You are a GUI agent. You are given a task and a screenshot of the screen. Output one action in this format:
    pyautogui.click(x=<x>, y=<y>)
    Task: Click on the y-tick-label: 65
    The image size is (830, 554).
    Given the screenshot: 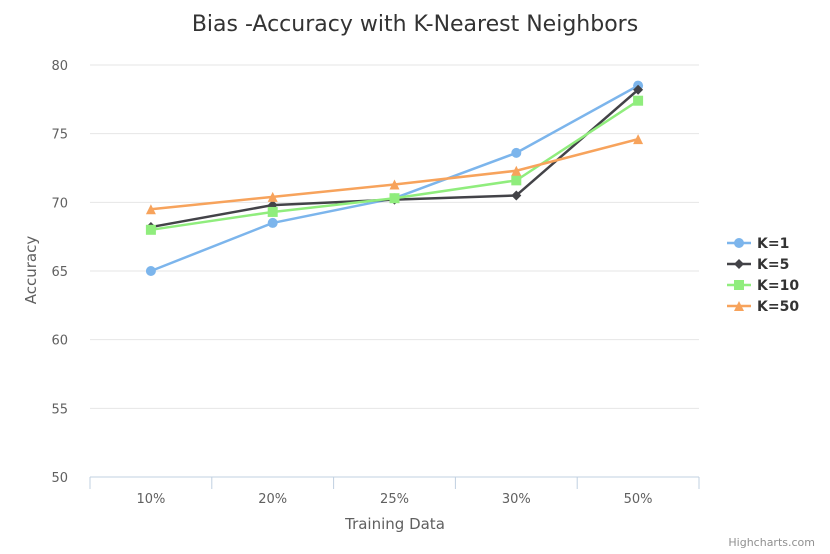 What is the action you would take?
    pyautogui.click(x=59, y=272)
    